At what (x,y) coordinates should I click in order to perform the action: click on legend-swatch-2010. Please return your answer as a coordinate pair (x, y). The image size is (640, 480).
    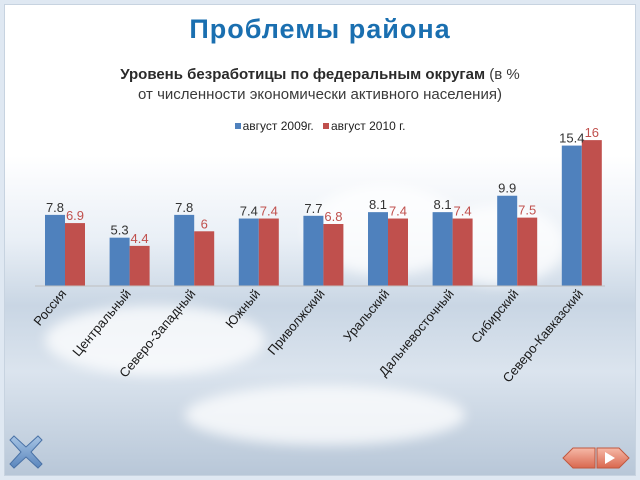
    Looking at the image, I should click on (326, 126).